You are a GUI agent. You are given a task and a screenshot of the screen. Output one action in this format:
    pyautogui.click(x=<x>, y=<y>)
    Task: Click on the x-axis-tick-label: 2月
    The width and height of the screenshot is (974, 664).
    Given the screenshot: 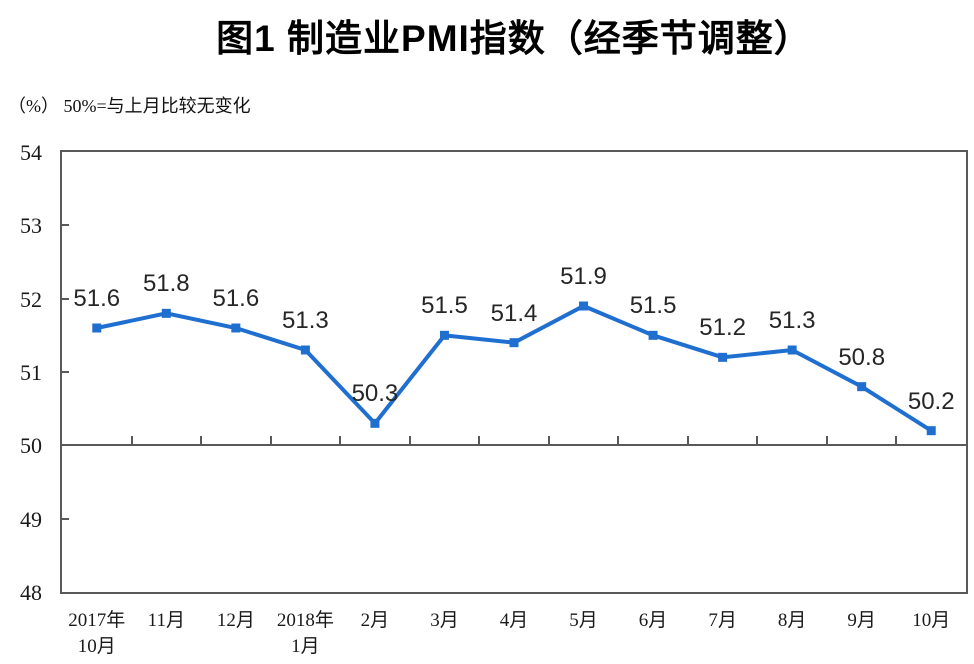 What is the action you would take?
    pyautogui.click(x=375, y=620)
    